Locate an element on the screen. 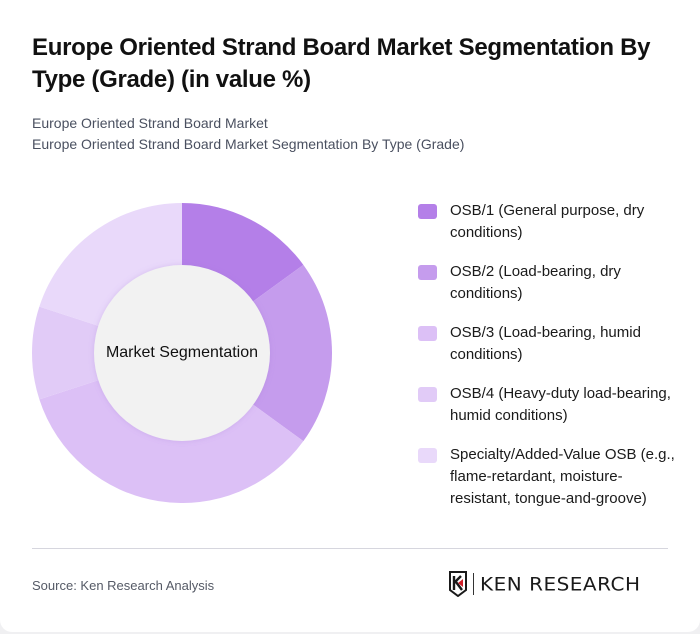 This screenshot has width=700, height=634. legend-item-osb1: OSB/1 (General purpose, dry conditions) is located at coordinates (548, 222).